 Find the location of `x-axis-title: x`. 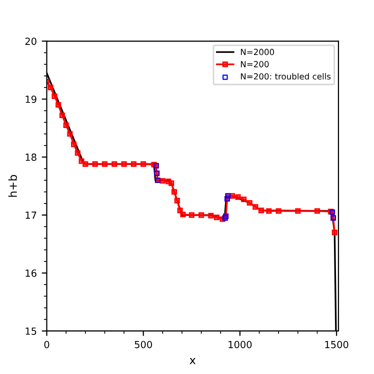

x-axis-title: x is located at coordinates (193, 361).